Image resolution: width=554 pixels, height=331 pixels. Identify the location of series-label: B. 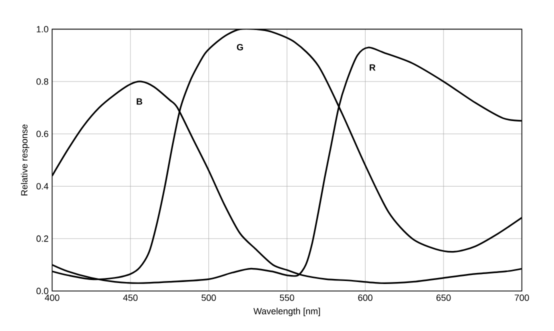
(139, 101).